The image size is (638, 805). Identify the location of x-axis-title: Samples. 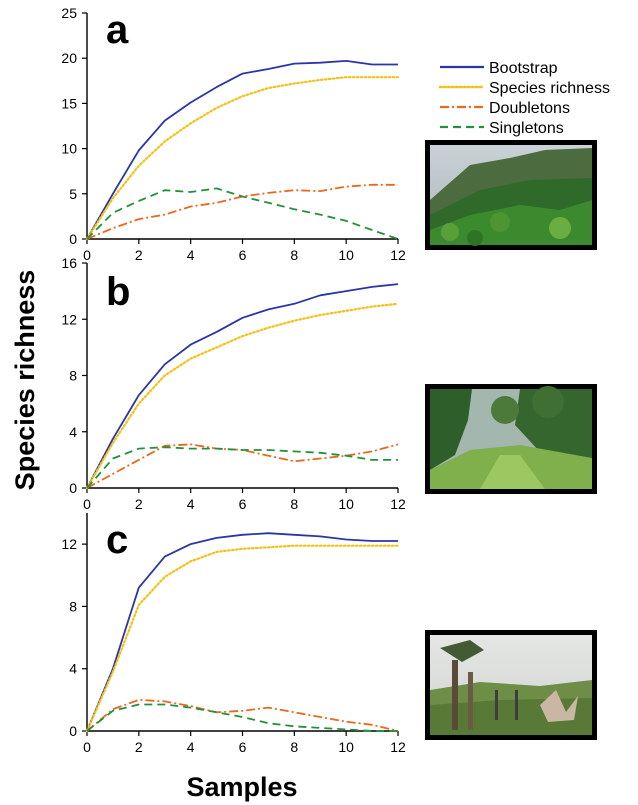
(241, 787).